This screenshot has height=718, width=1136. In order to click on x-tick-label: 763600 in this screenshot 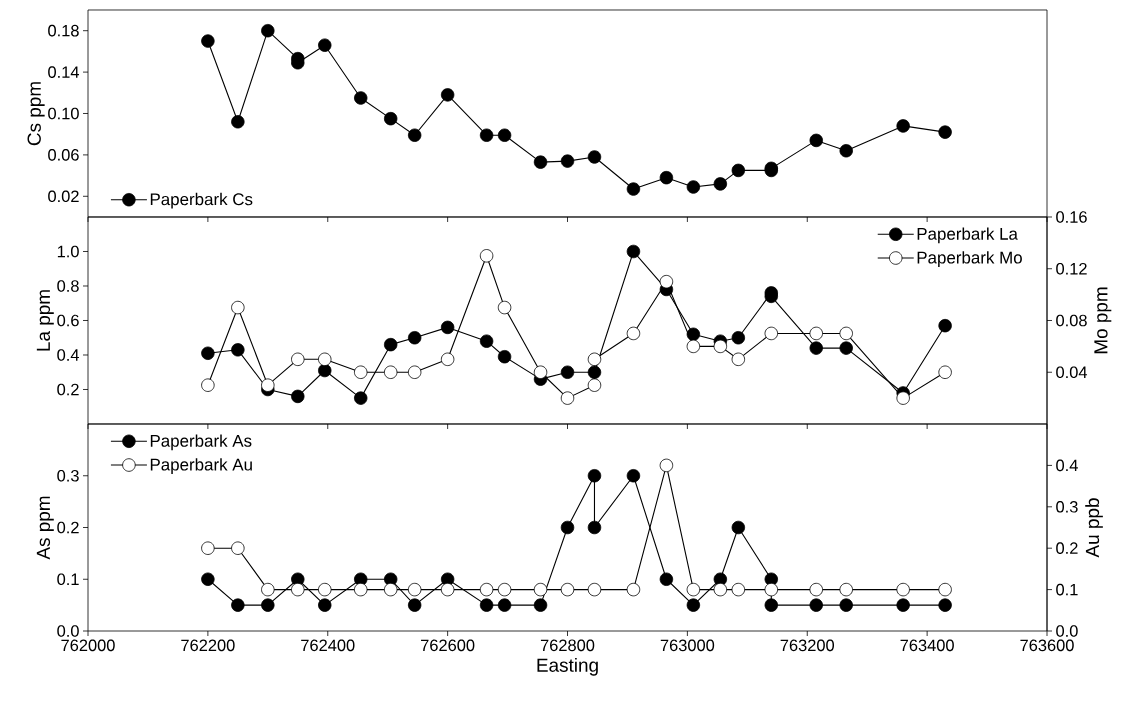, I will do `click(1047, 645)`.